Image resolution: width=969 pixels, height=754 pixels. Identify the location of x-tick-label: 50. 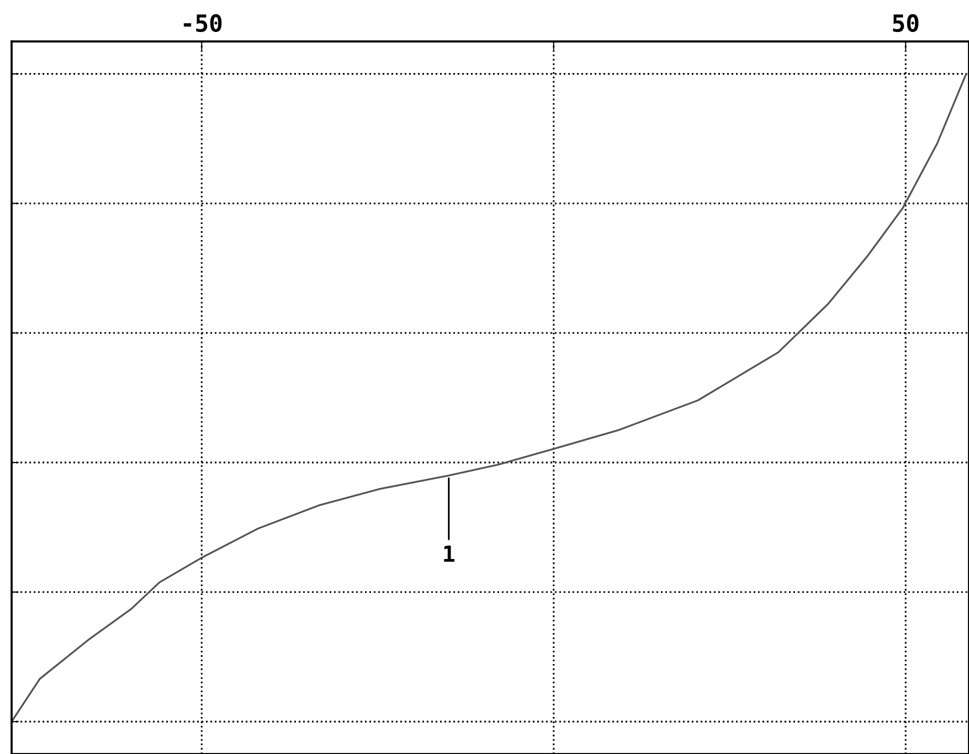
(905, 23).